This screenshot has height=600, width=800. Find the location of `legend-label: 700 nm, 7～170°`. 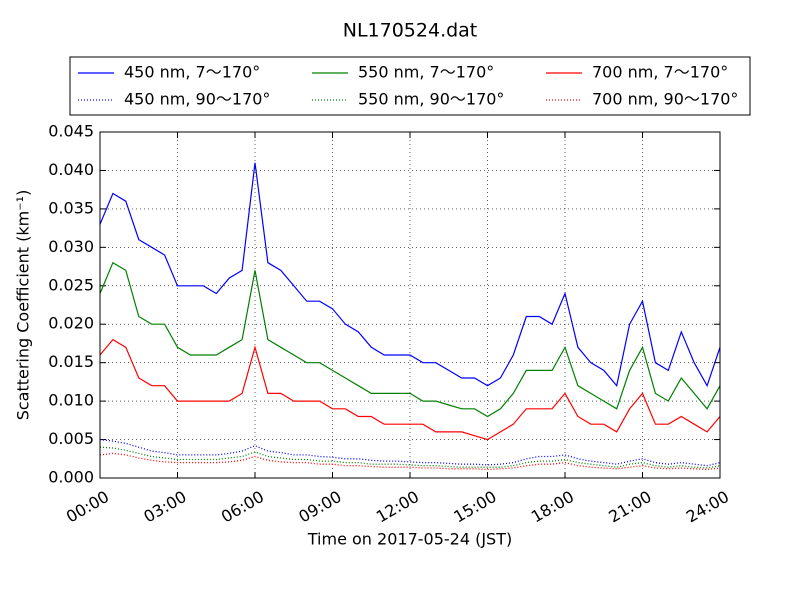

legend-label: 700 nm, 7～170° is located at coordinates (660, 72).